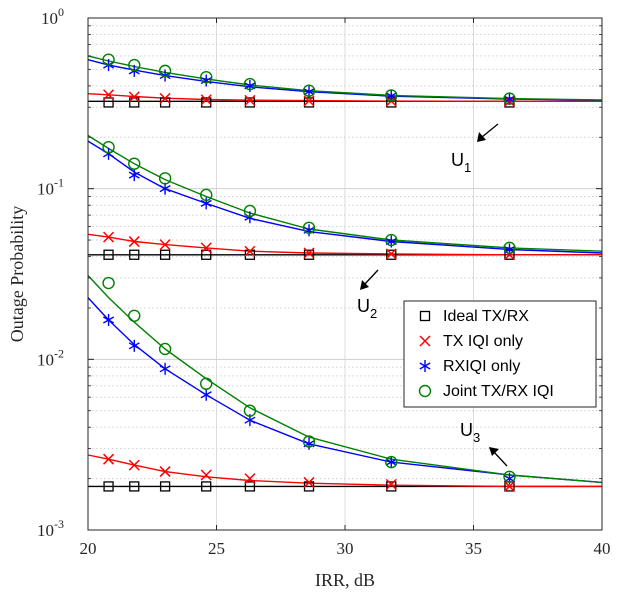  What do you see at coordinates (500, 458) in the screenshot?
I see `annotation-u3-arrow` at bounding box center [500, 458].